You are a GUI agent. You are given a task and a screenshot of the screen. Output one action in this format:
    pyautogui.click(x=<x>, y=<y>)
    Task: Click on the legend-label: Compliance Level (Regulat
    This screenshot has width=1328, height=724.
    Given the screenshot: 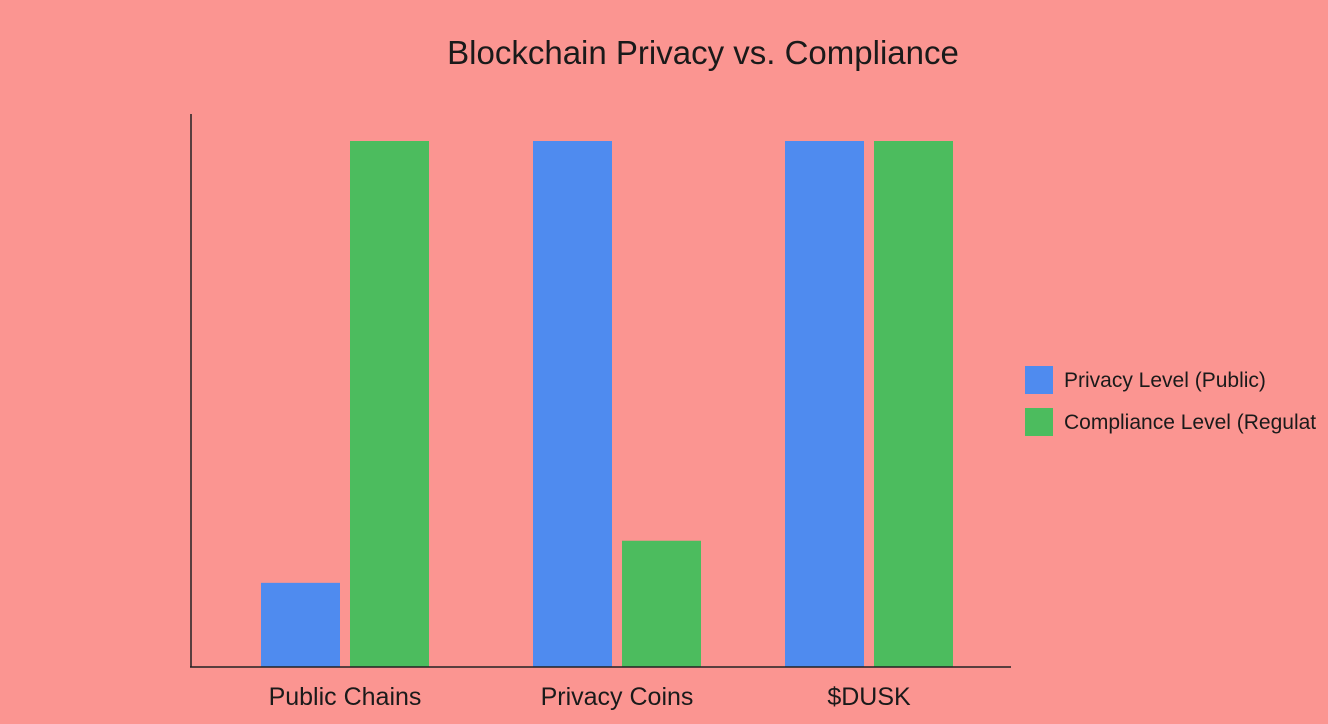 What is the action you would take?
    pyautogui.click(x=1190, y=422)
    